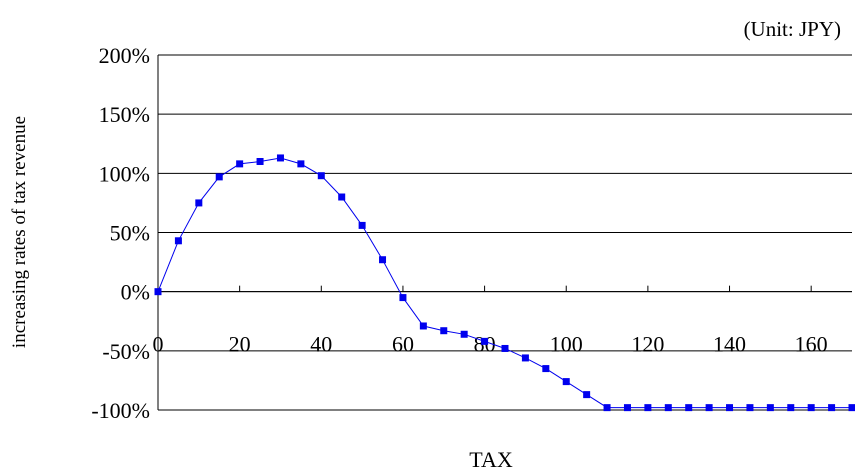 This screenshot has height=476, width=855. Describe the element at coordinates (240, 344) in the screenshot. I see `x-tick-label: 20` at that location.